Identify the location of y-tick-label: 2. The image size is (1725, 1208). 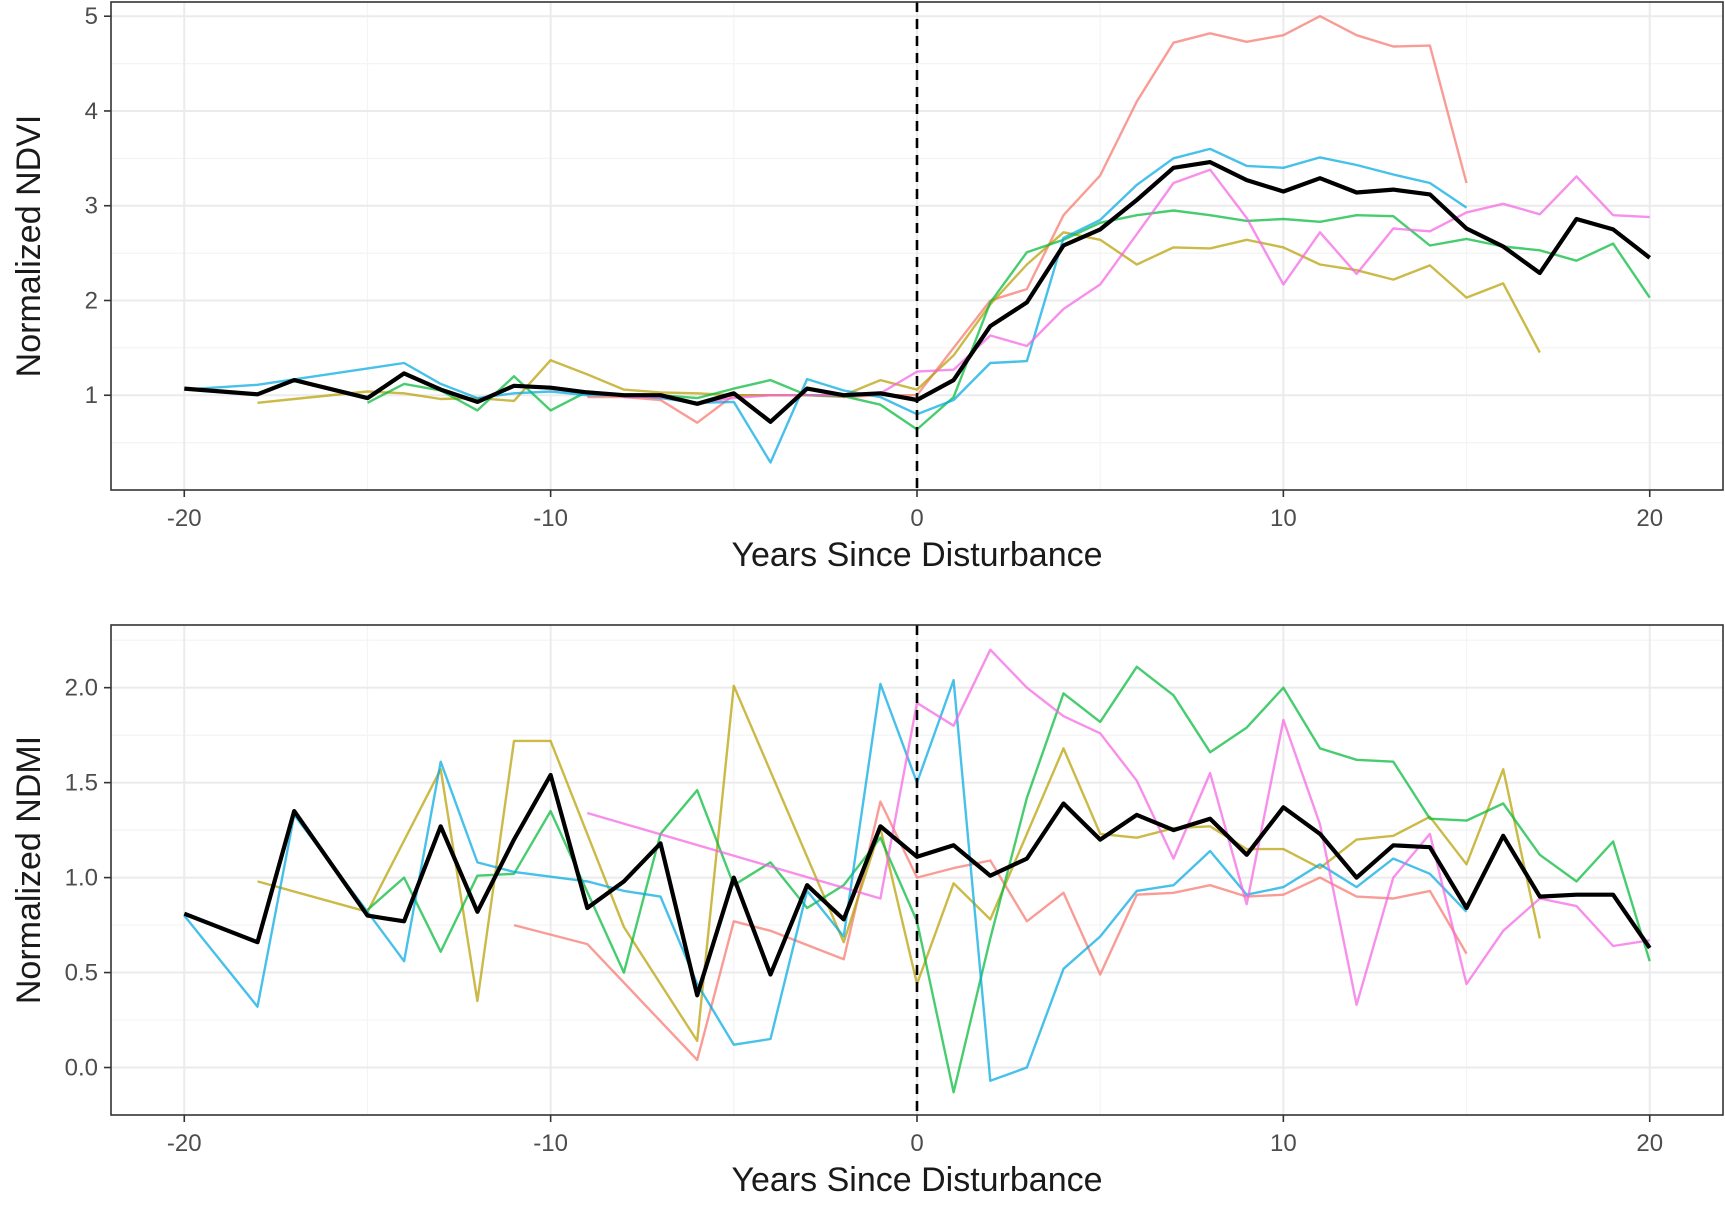
(91, 300).